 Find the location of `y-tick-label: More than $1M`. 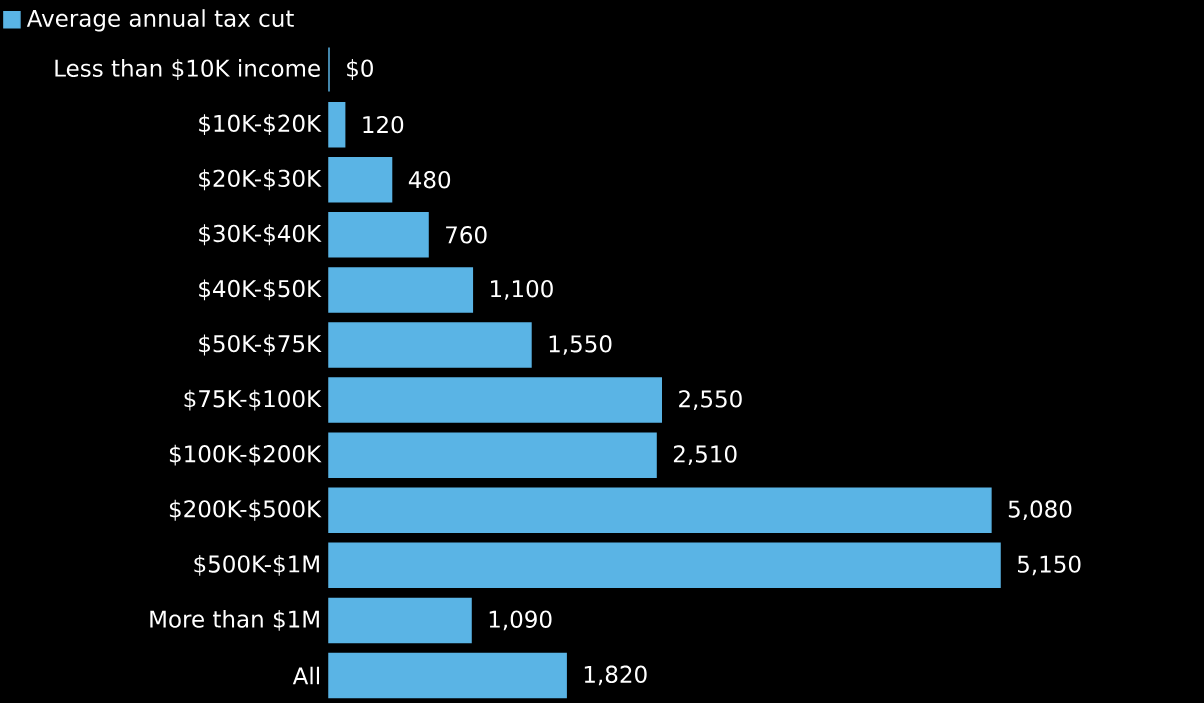

y-tick-label: More than $1M is located at coordinates (234, 620).